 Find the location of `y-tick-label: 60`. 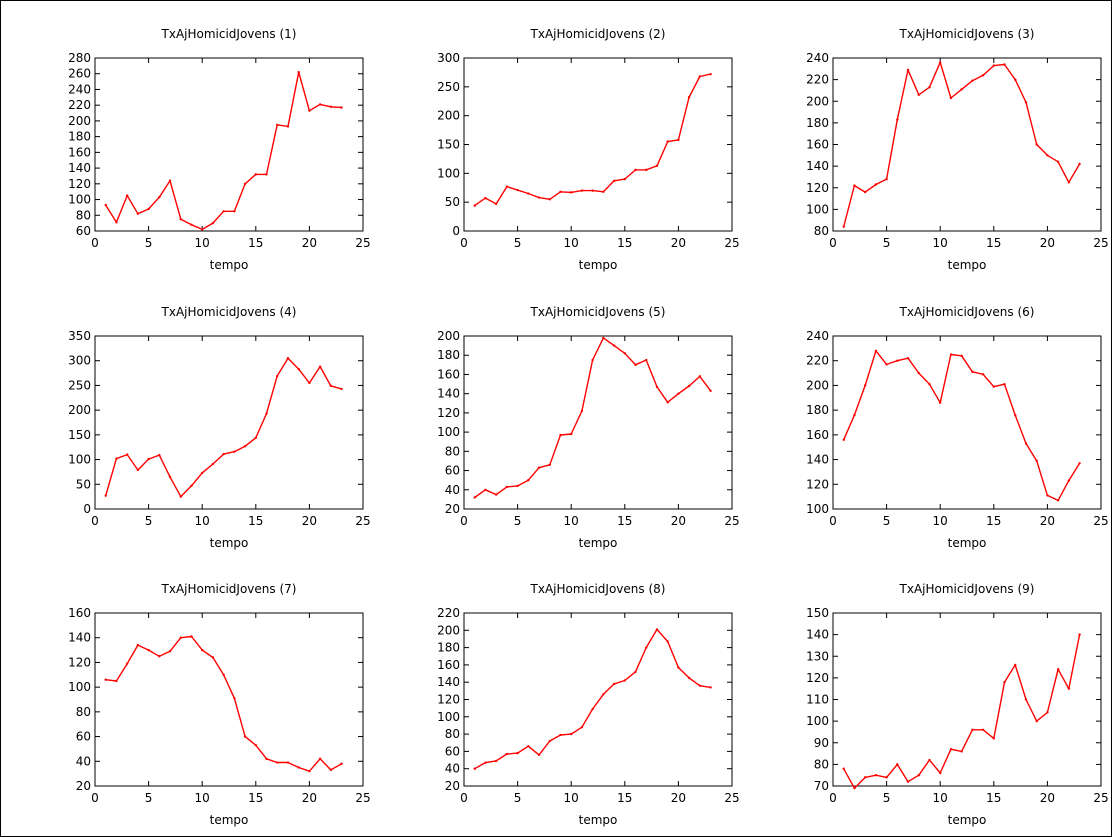

y-tick-label: 60 is located at coordinates (83, 737).